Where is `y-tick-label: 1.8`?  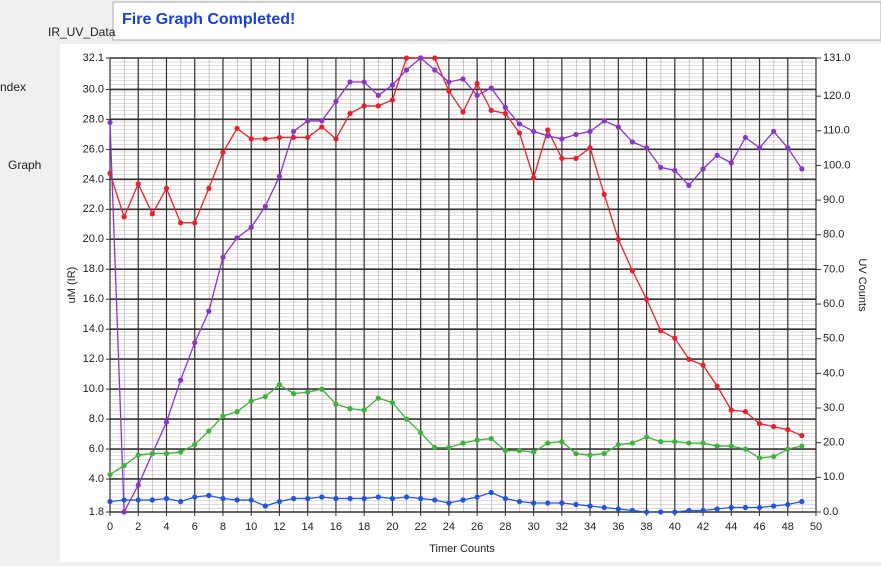 y-tick-label: 1.8 is located at coordinates (96, 512).